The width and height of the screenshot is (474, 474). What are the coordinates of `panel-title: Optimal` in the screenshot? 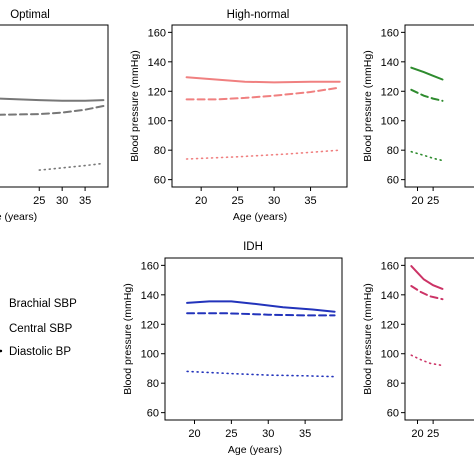 It's located at (30, 15).